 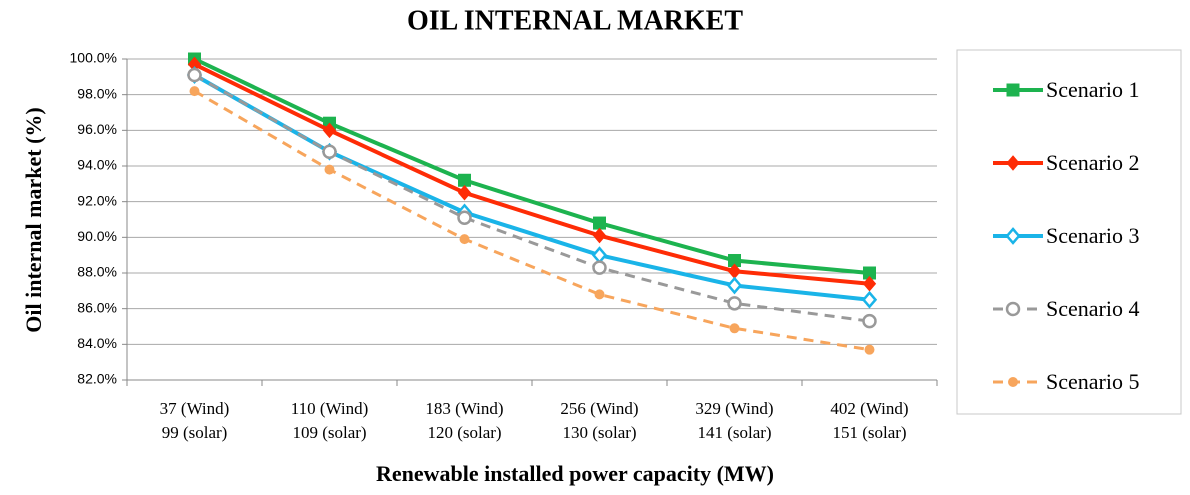 What do you see at coordinates (97, 165) in the screenshot?
I see `y-tick-label: 94.0%` at bounding box center [97, 165].